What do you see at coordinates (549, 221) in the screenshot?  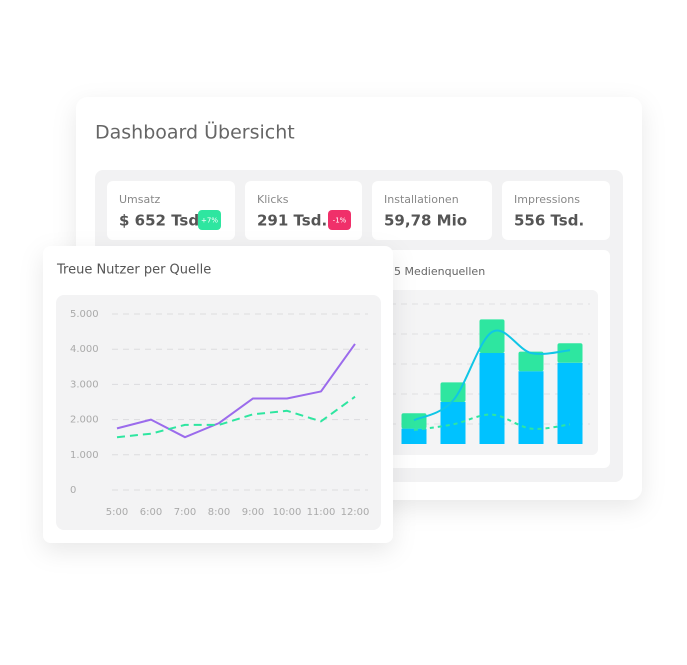 I see `kpi-value: 556 Tsd.` at bounding box center [549, 221].